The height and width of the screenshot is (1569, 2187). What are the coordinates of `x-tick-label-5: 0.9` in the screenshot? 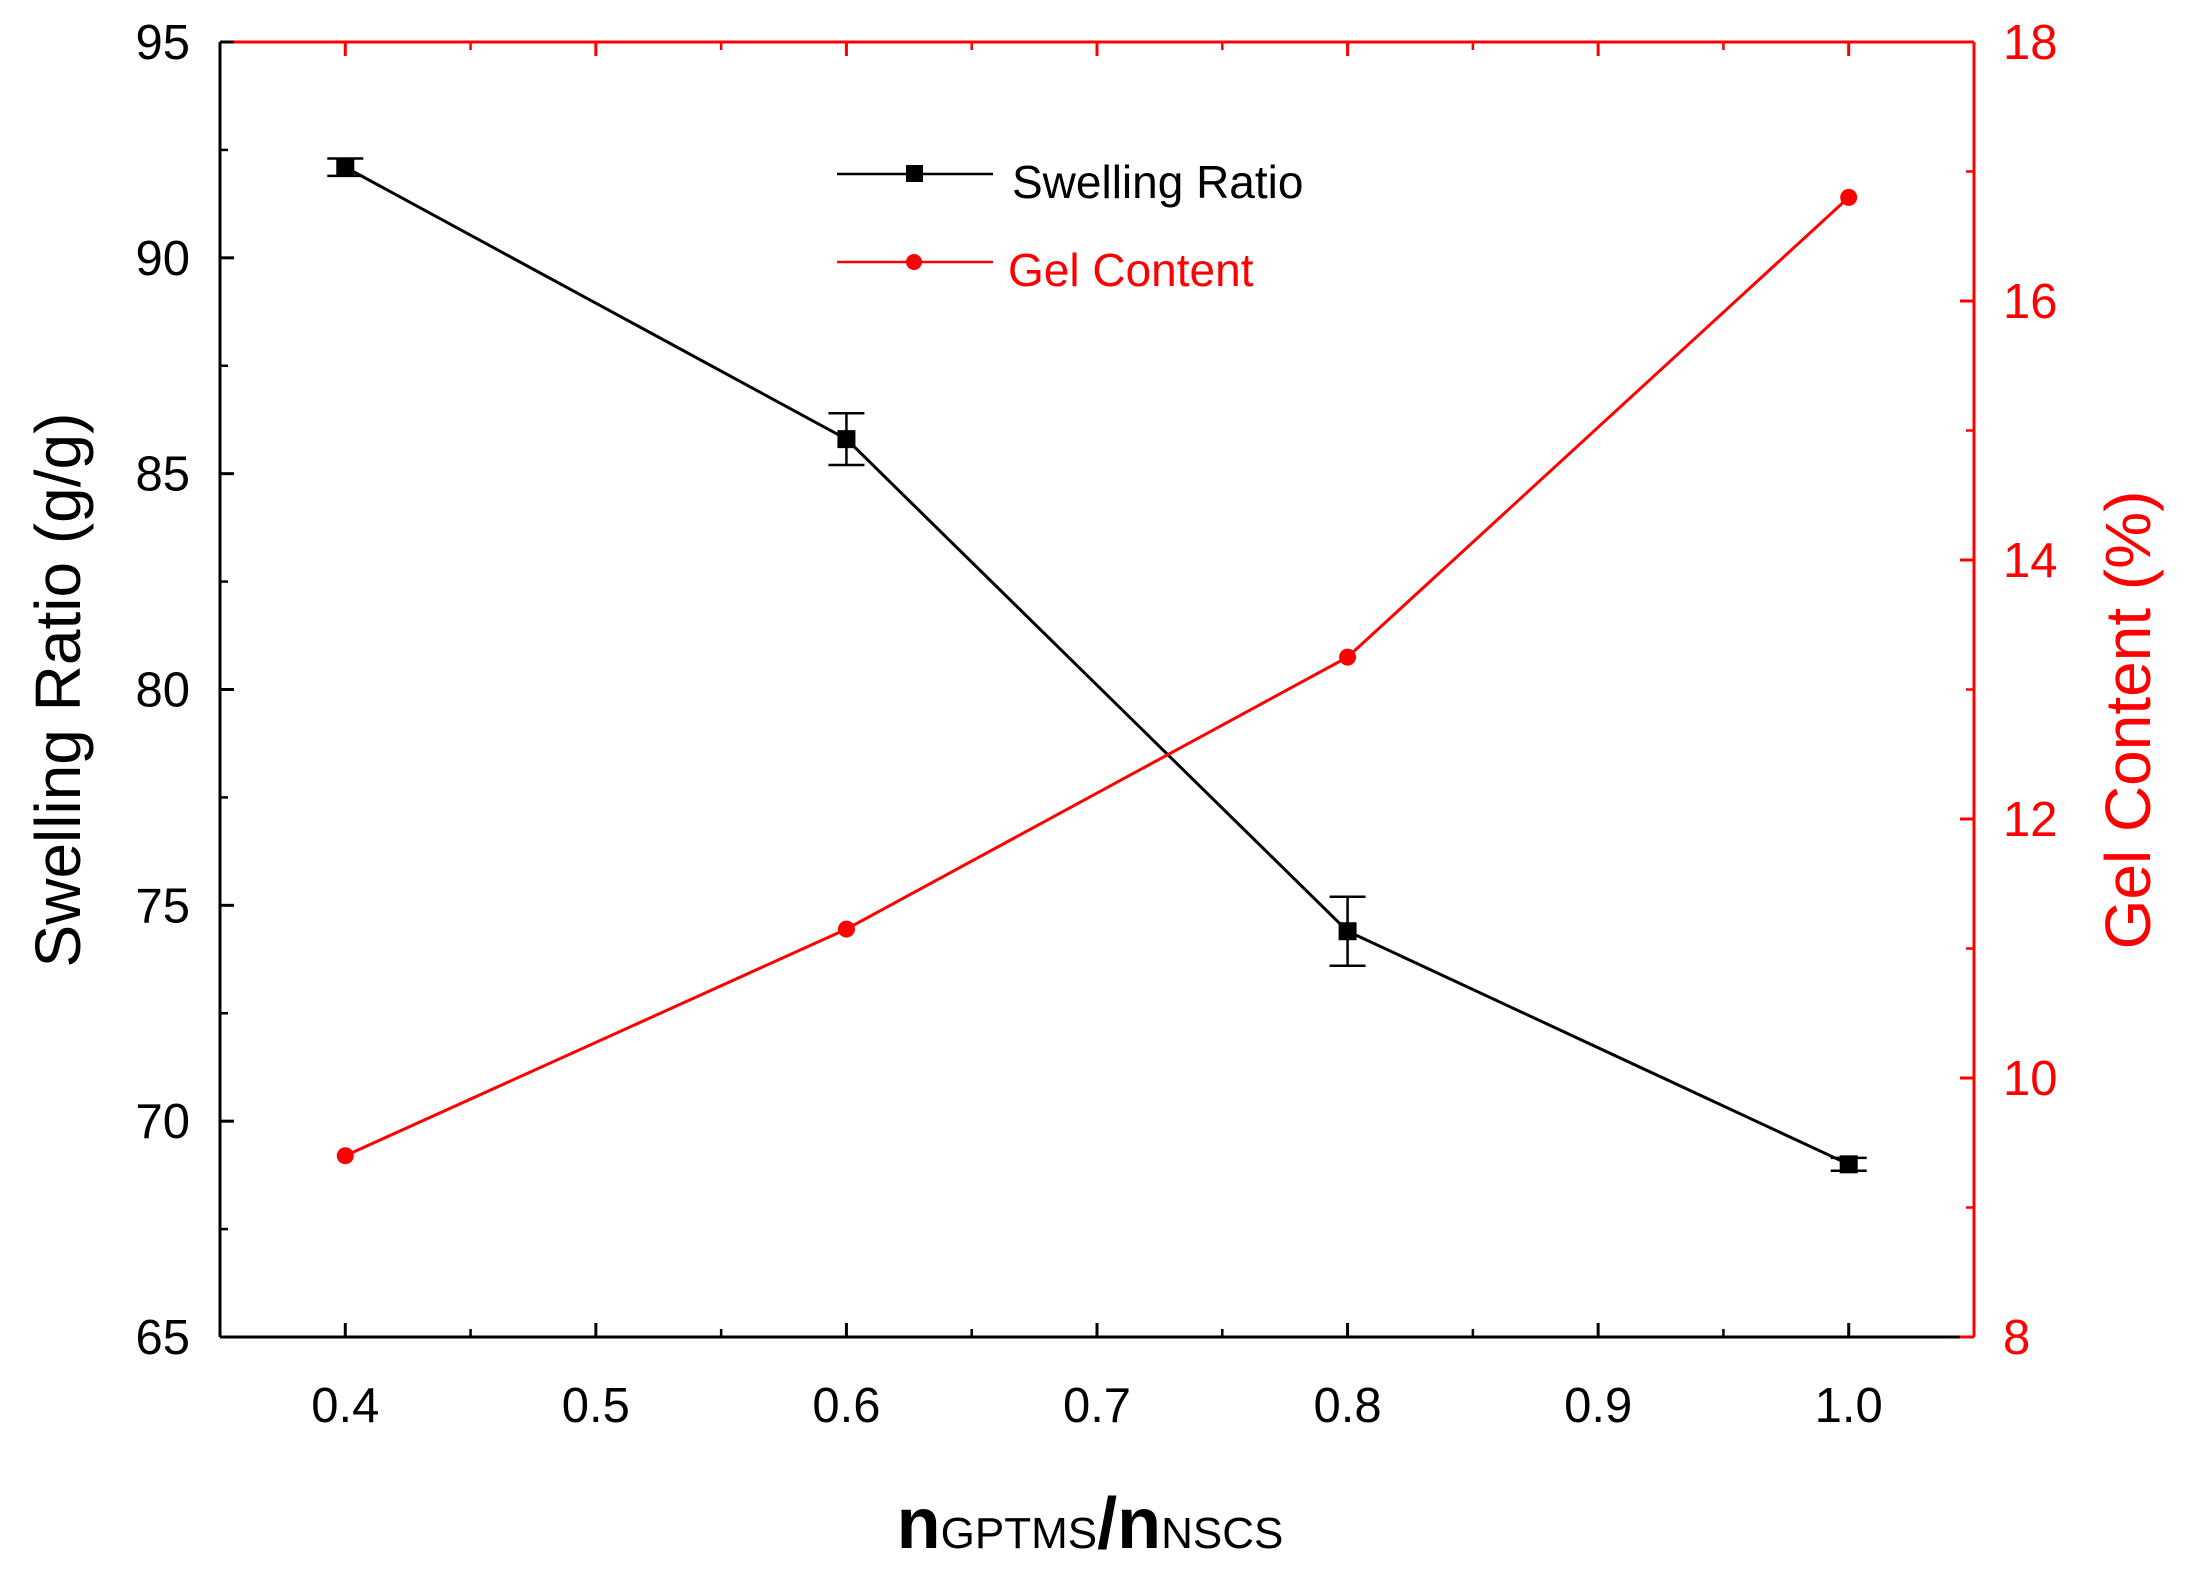 It's located at (1598, 1406).